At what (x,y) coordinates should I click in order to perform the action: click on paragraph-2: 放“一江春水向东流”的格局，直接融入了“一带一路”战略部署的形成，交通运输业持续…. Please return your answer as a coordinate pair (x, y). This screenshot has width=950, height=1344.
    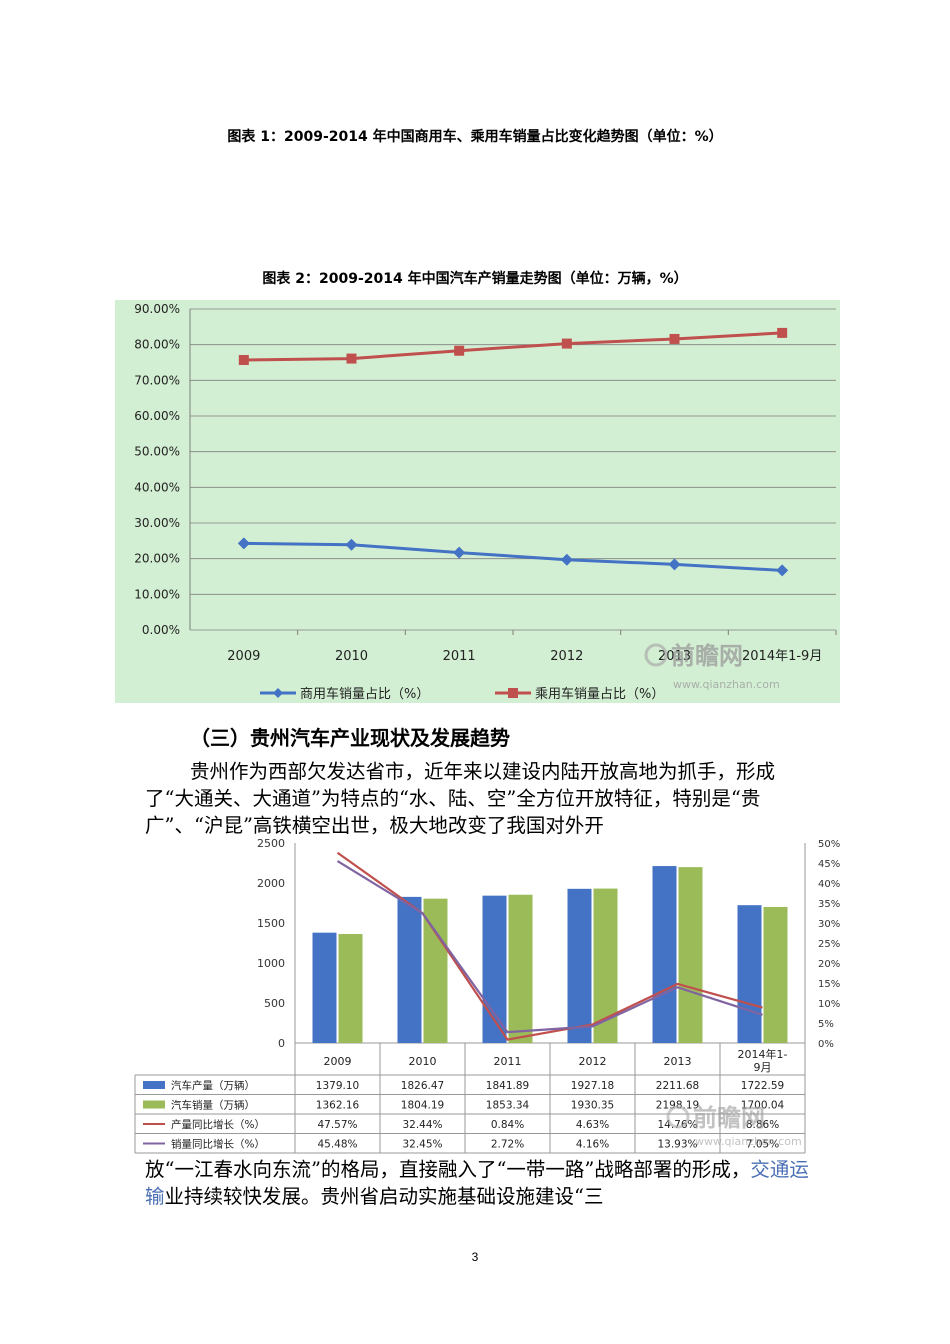
    Looking at the image, I should click on (477, 1183).